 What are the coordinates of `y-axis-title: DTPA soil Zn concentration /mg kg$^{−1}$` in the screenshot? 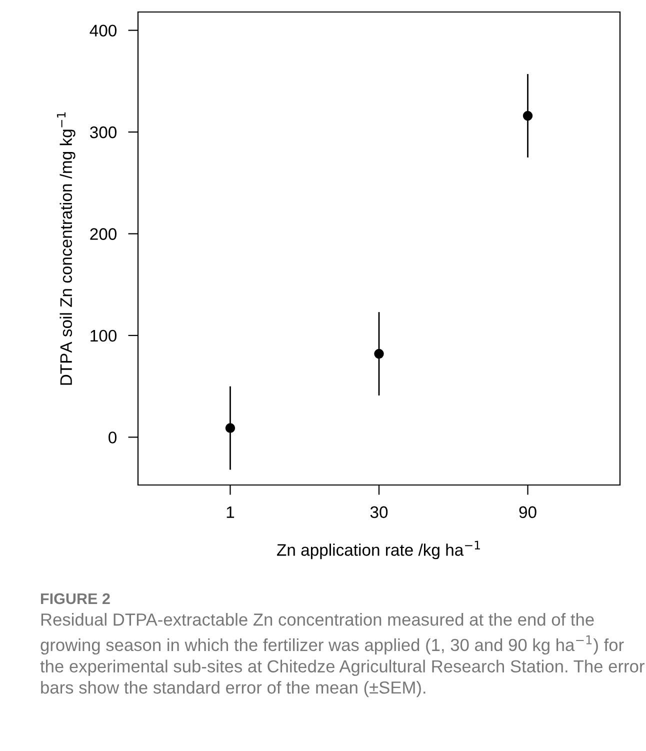 It's located at (66, 248).